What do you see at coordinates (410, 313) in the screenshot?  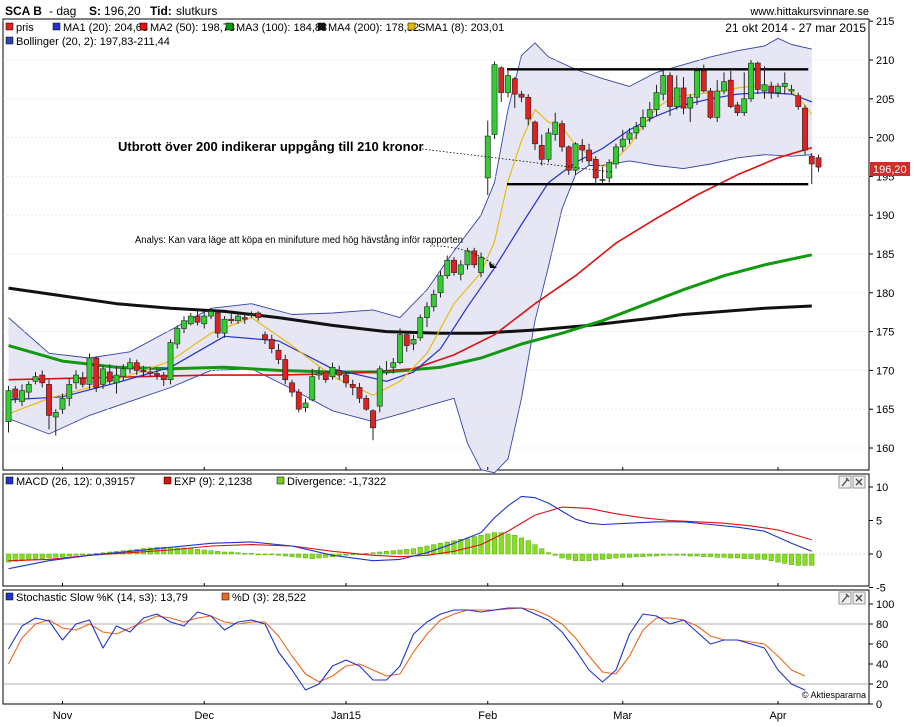 I see `ma100-line` at bounding box center [410, 313].